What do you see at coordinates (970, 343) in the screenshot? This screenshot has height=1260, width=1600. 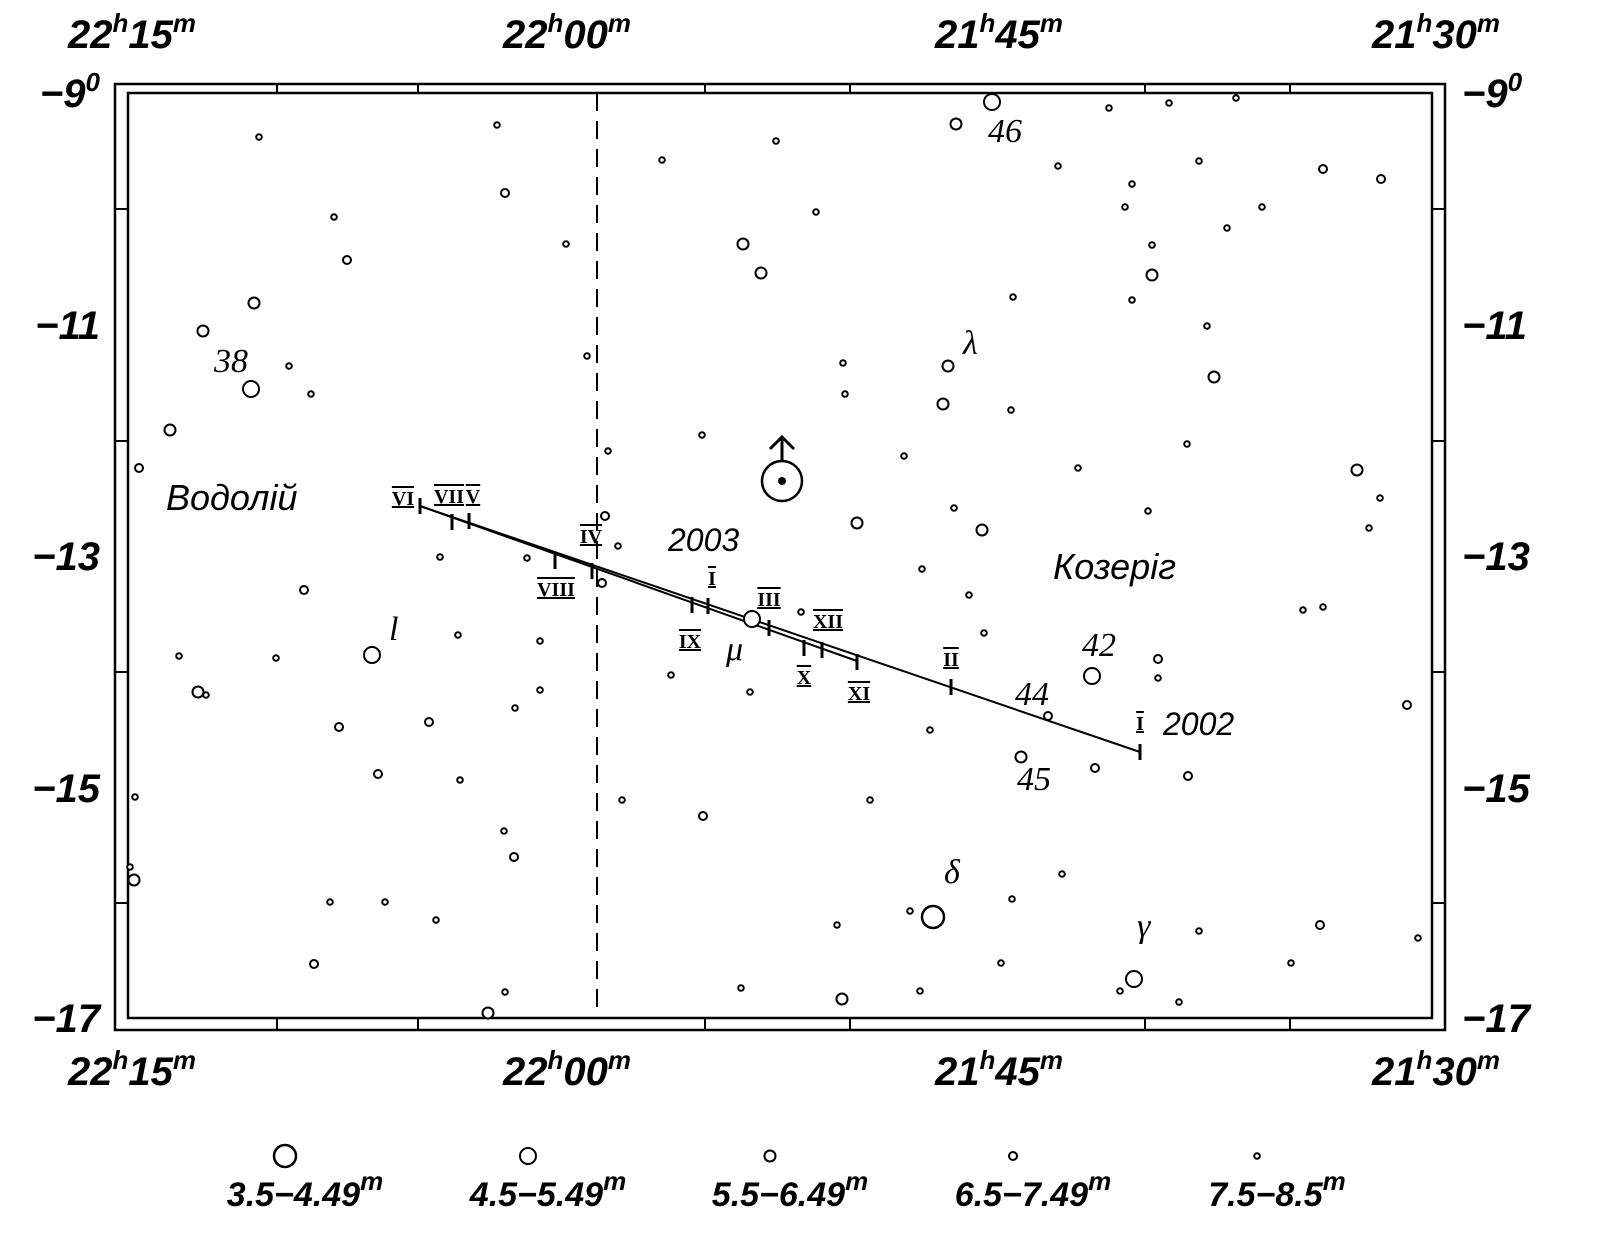 I see `star-label: λ` at bounding box center [970, 343].